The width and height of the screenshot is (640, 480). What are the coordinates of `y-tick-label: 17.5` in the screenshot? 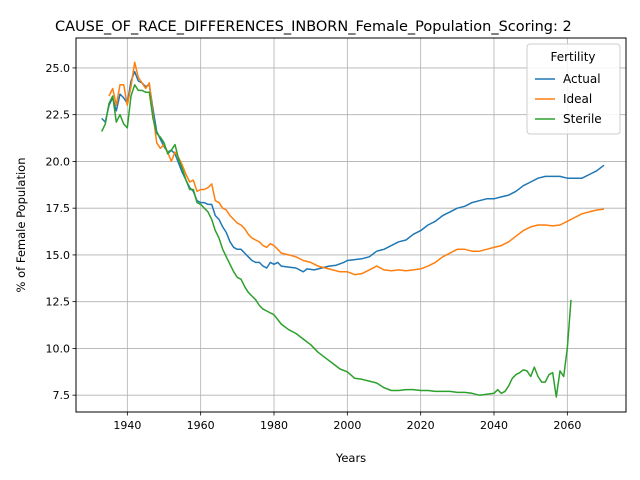 It's located at (58, 208).